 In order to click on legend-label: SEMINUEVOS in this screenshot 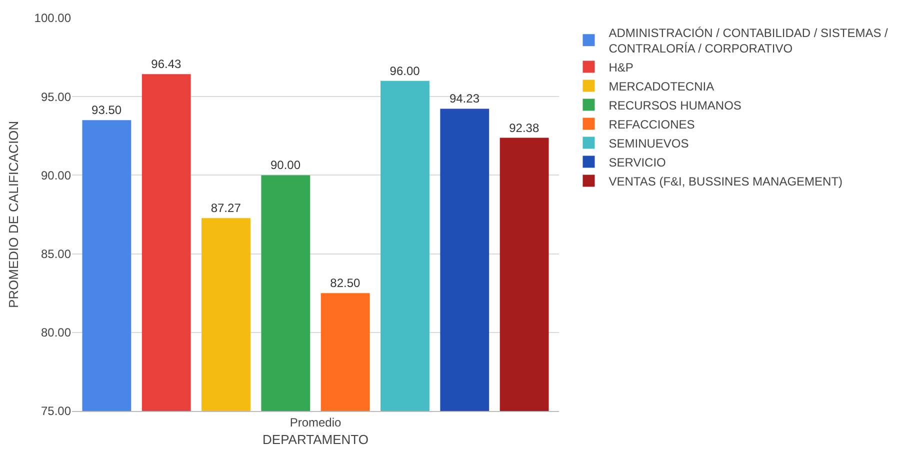, I will do `click(648, 143)`.